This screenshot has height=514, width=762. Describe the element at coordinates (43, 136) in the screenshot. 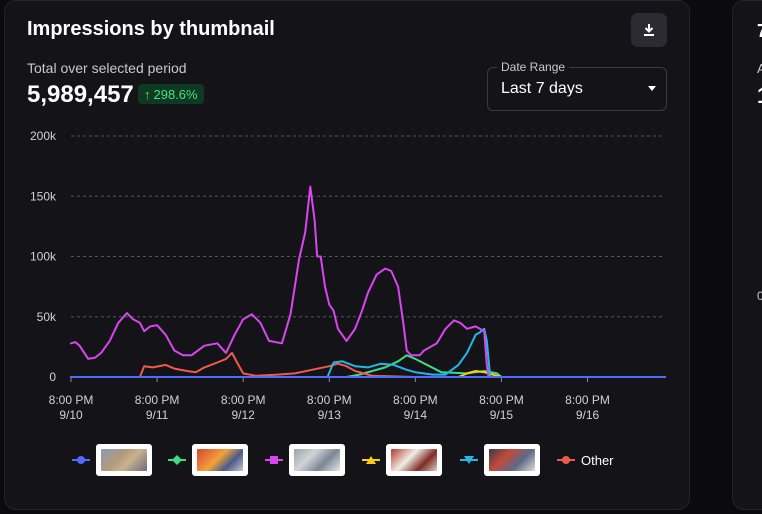

I see `y-tick-label: 200k` at that location.